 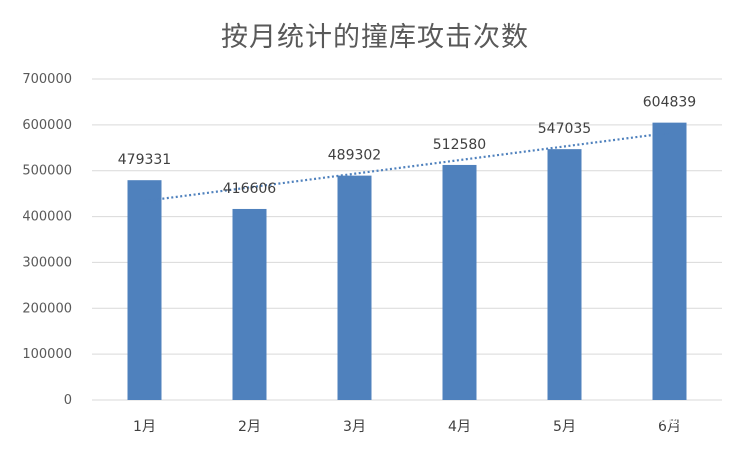 I want to click on watermark: 威胁猎人, so click(x=670, y=420).